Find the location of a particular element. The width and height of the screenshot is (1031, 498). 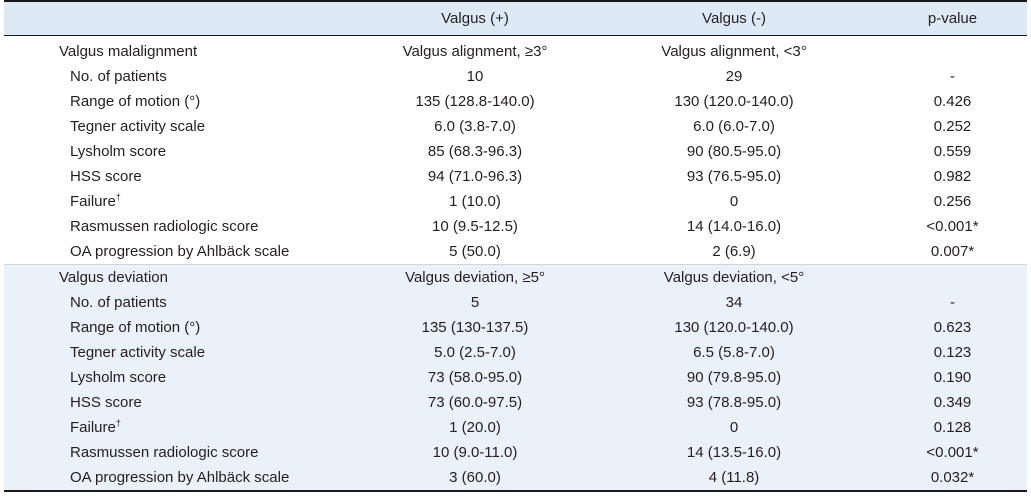

value-valgus-positive: 73 (58.0-95.0) is located at coordinates (475, 377).